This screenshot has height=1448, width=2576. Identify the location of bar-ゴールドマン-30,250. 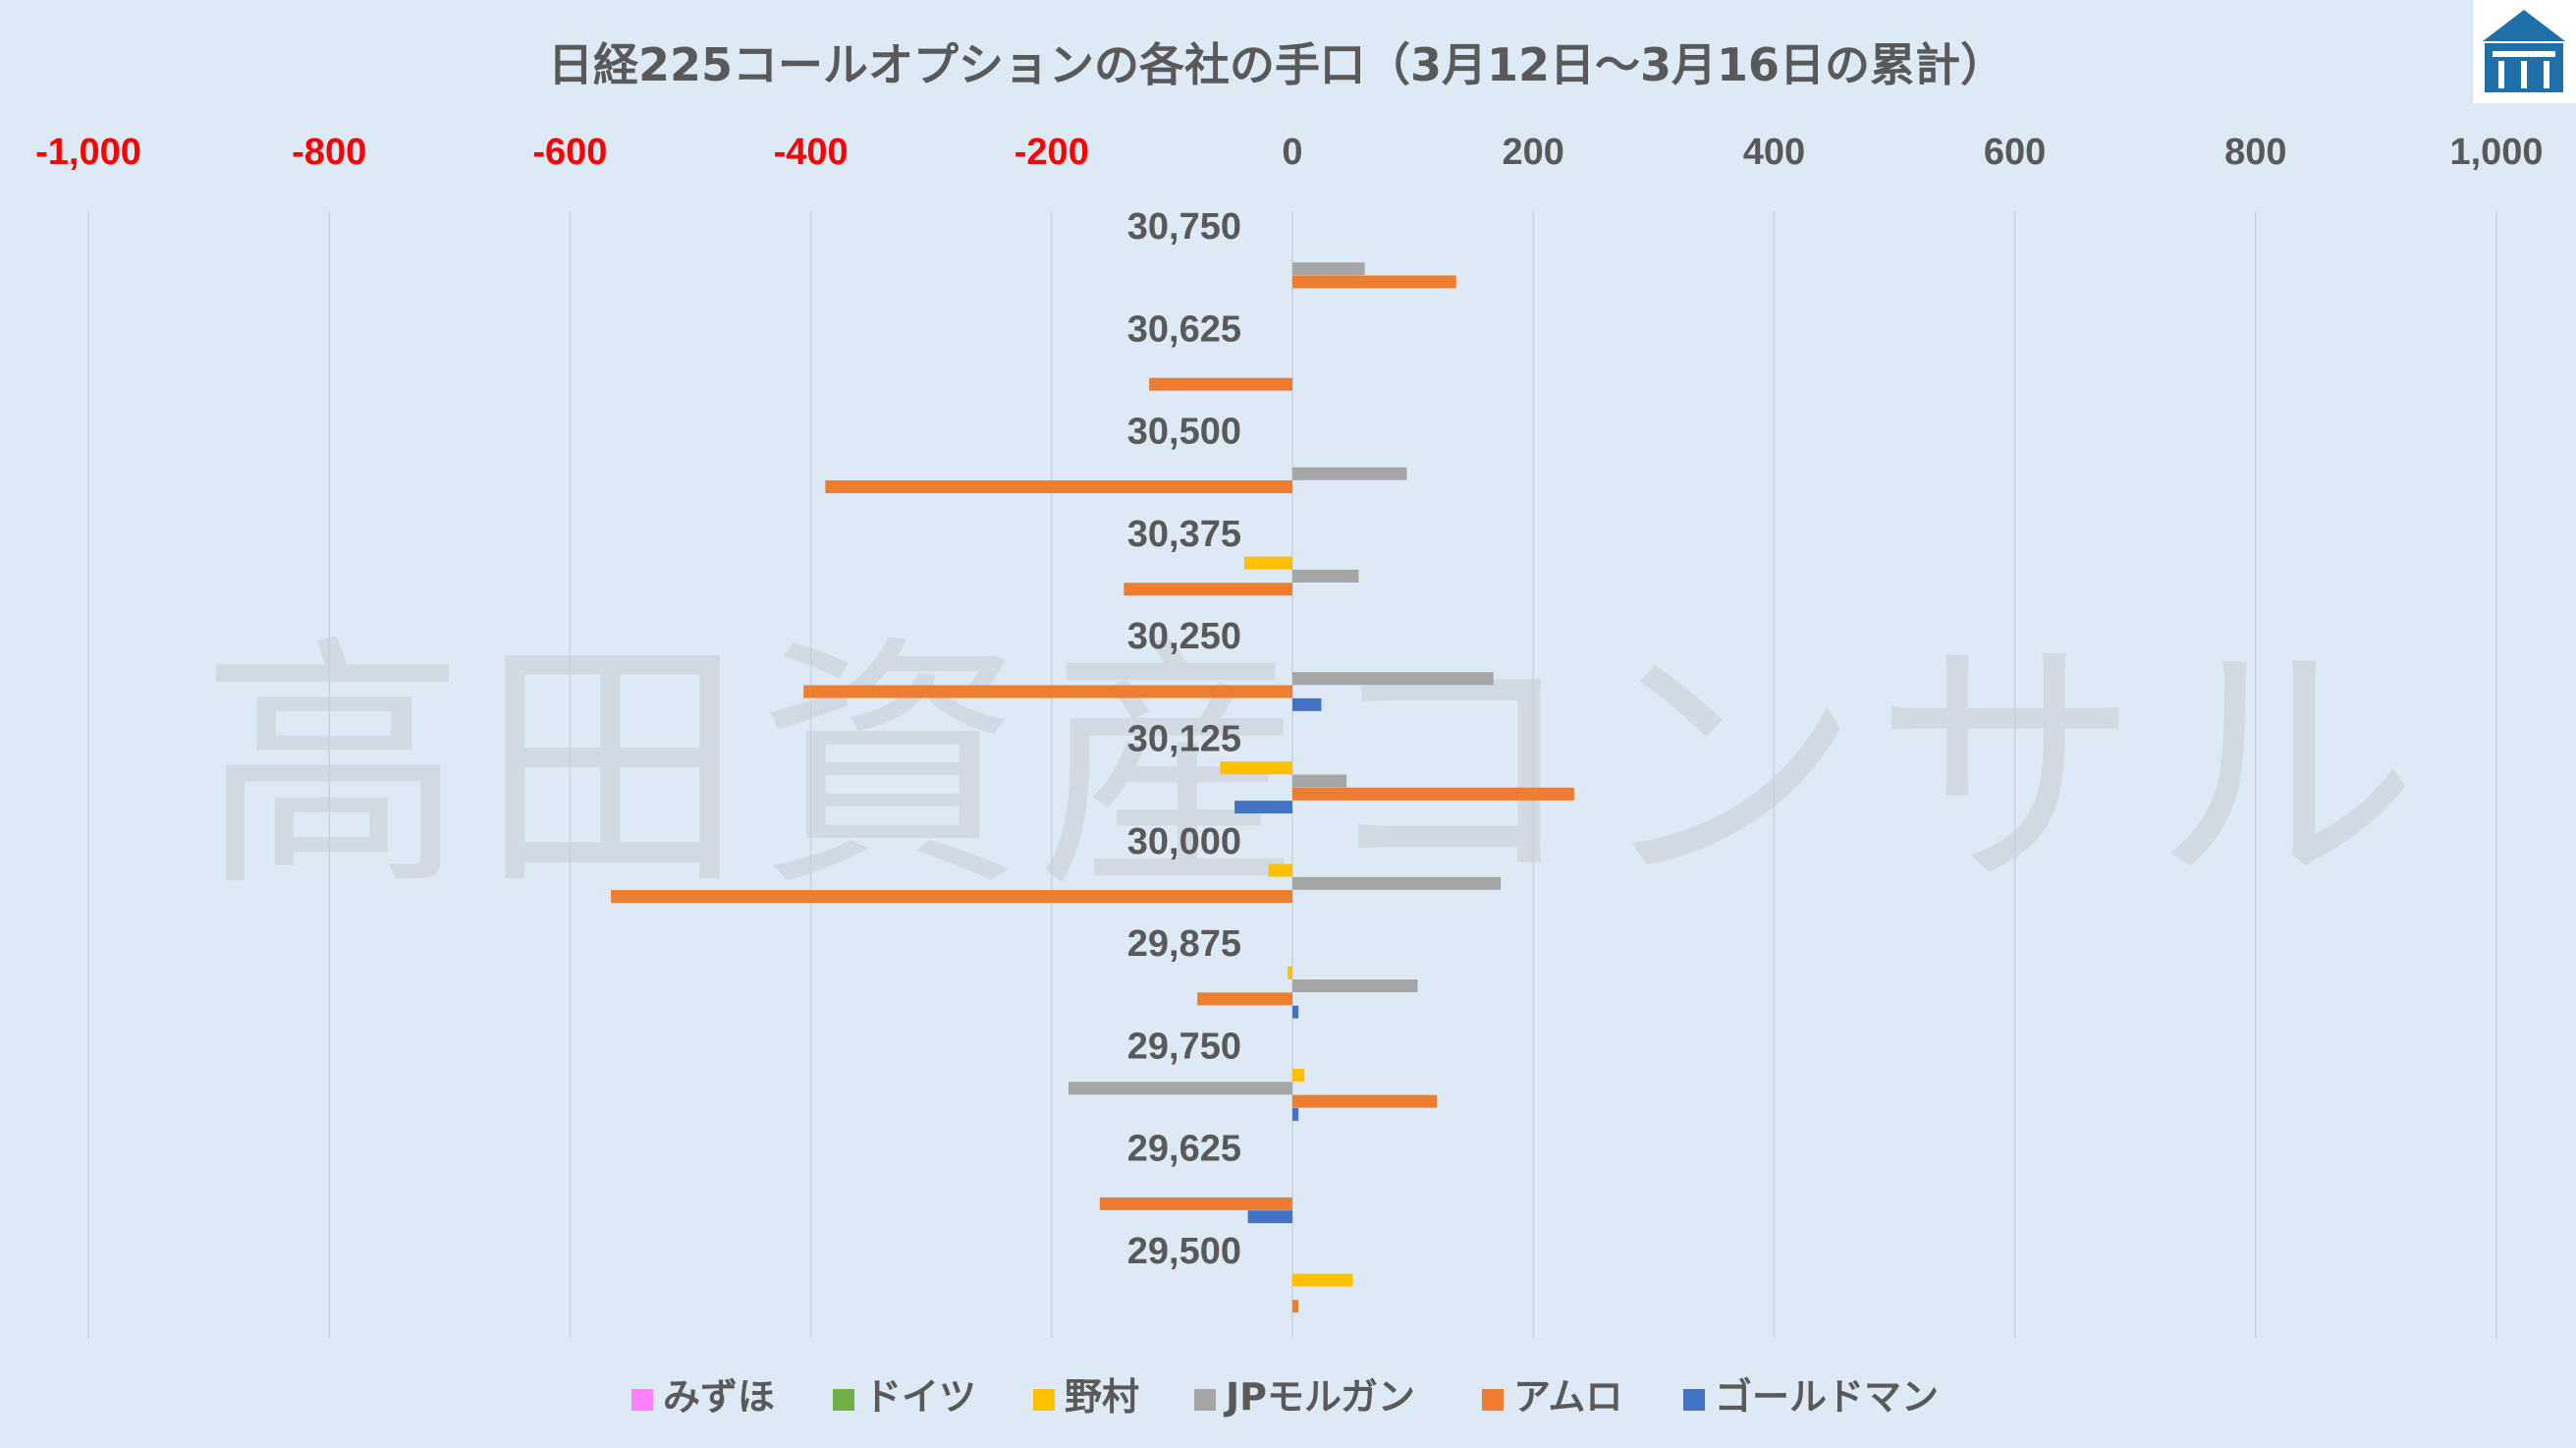
(1307, 704).